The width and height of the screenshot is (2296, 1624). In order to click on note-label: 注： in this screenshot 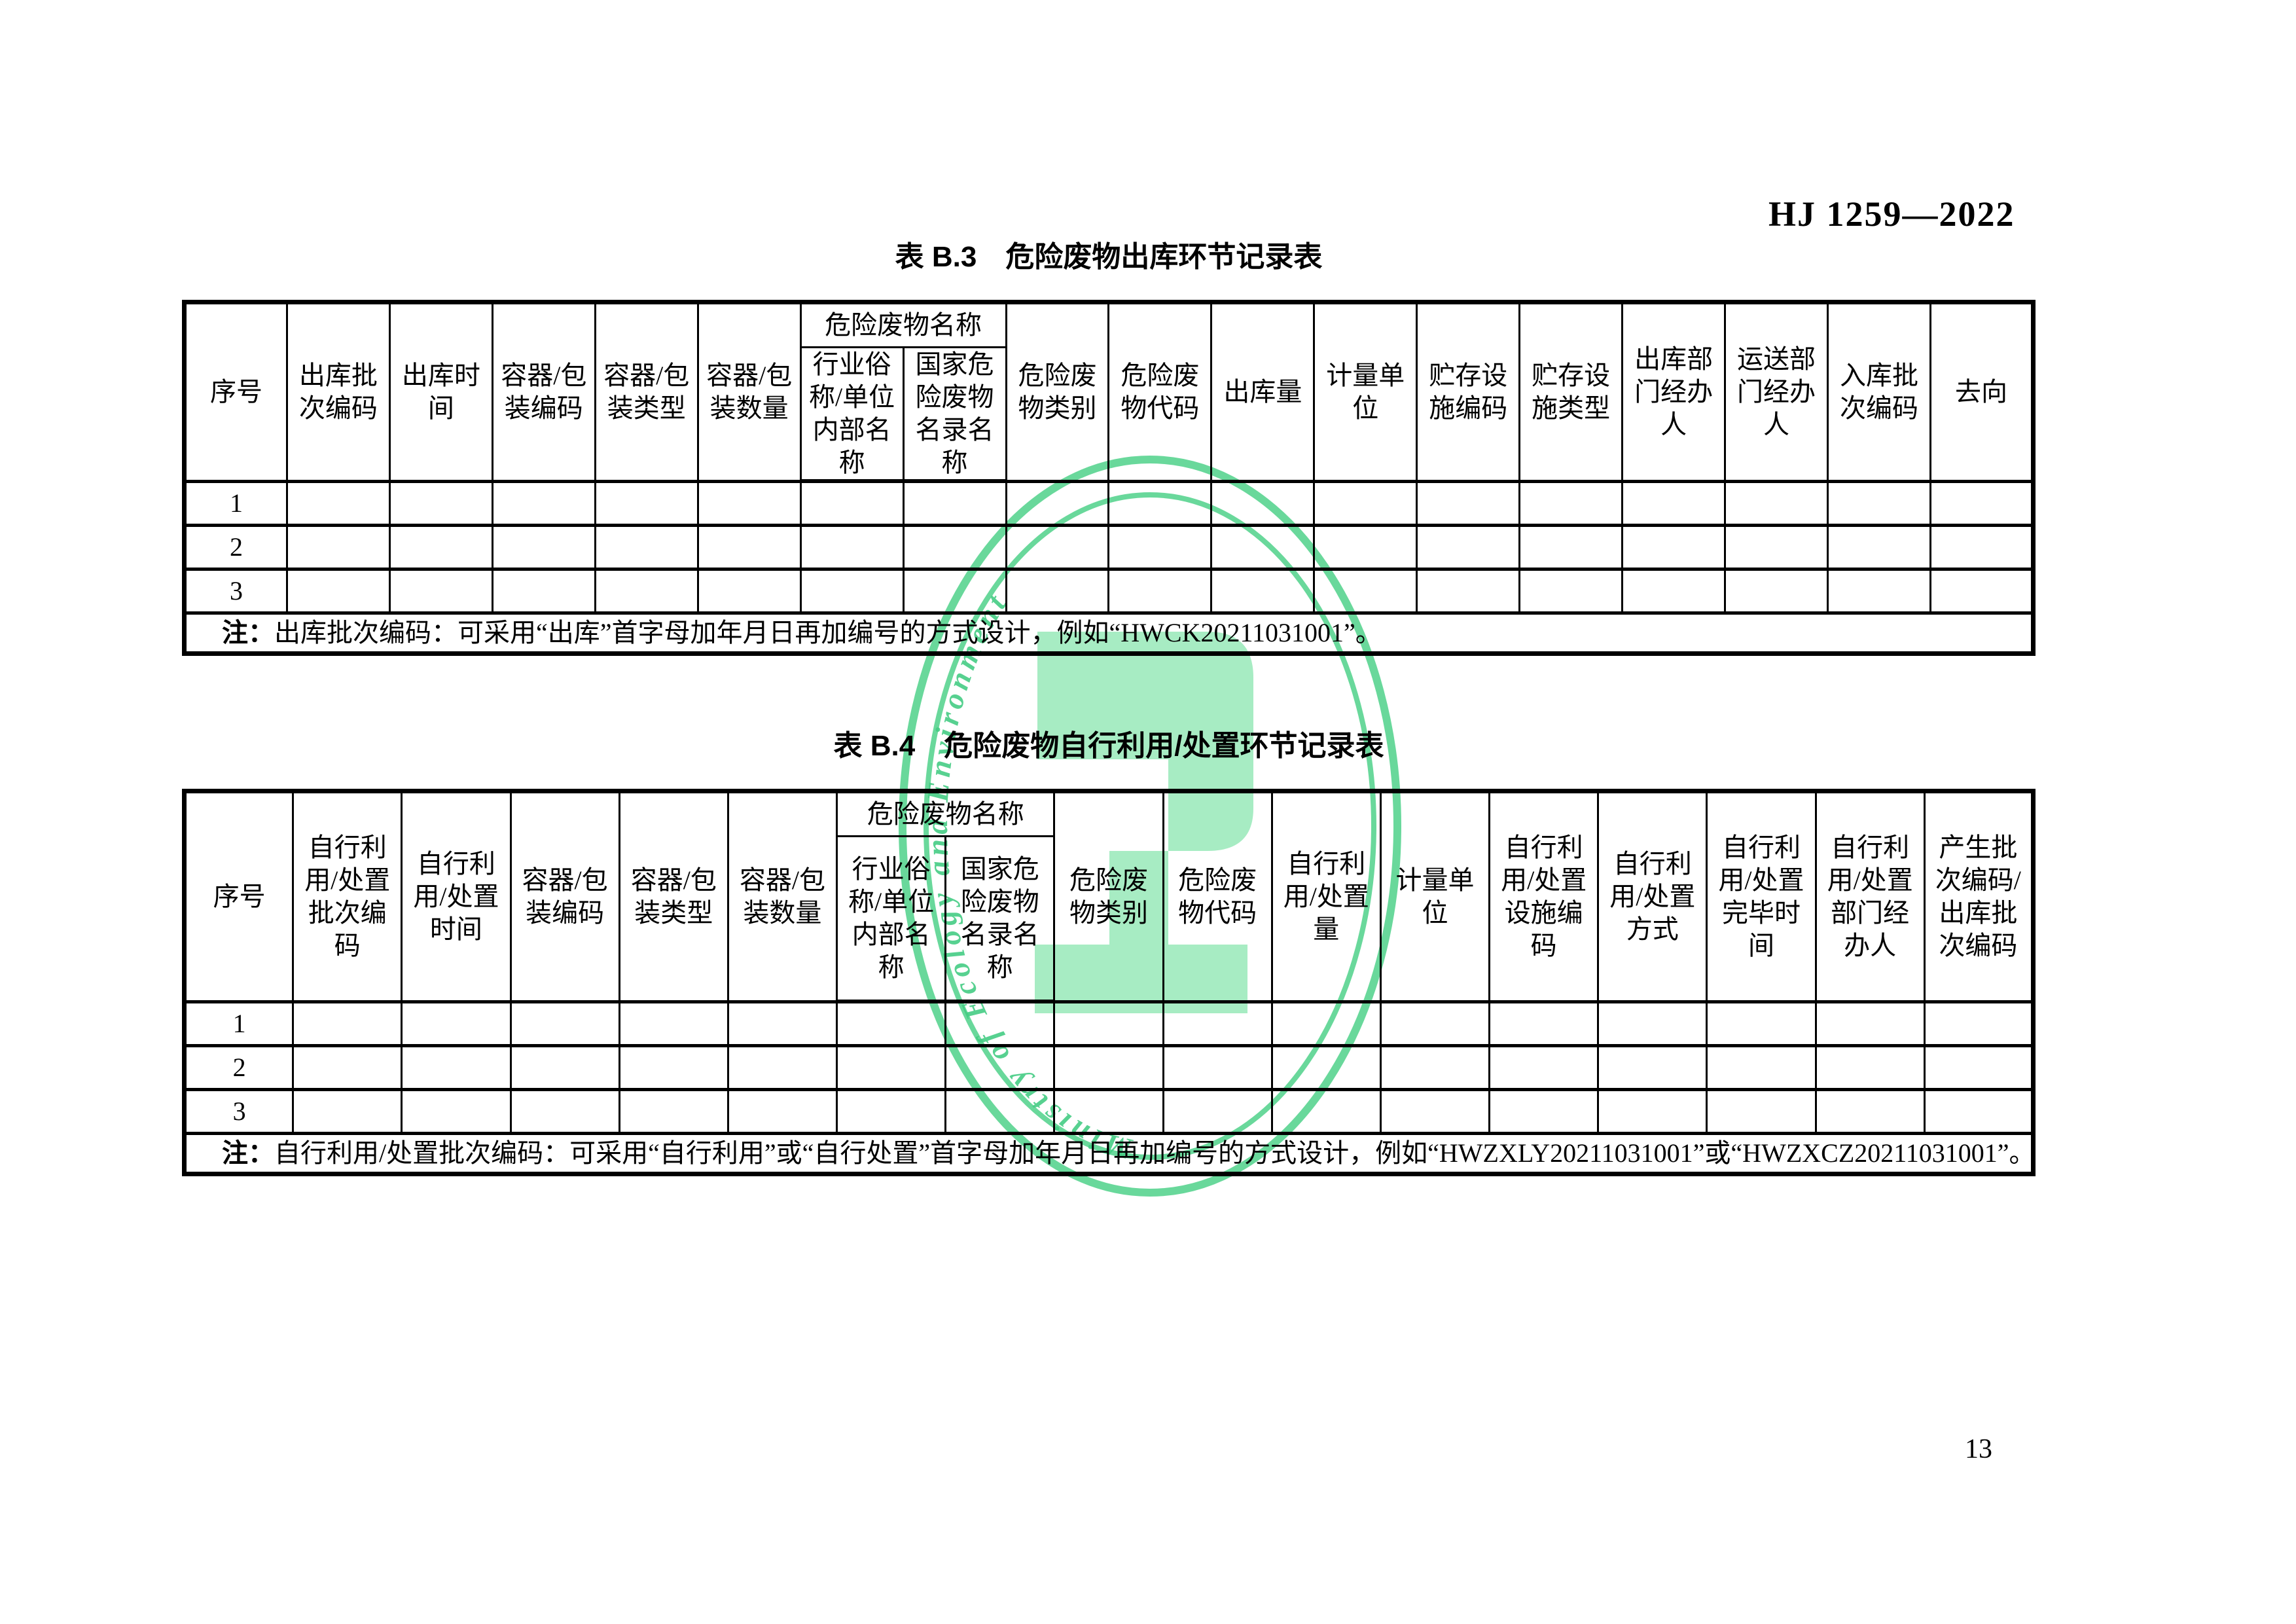, I will do `click(248, 633)`.